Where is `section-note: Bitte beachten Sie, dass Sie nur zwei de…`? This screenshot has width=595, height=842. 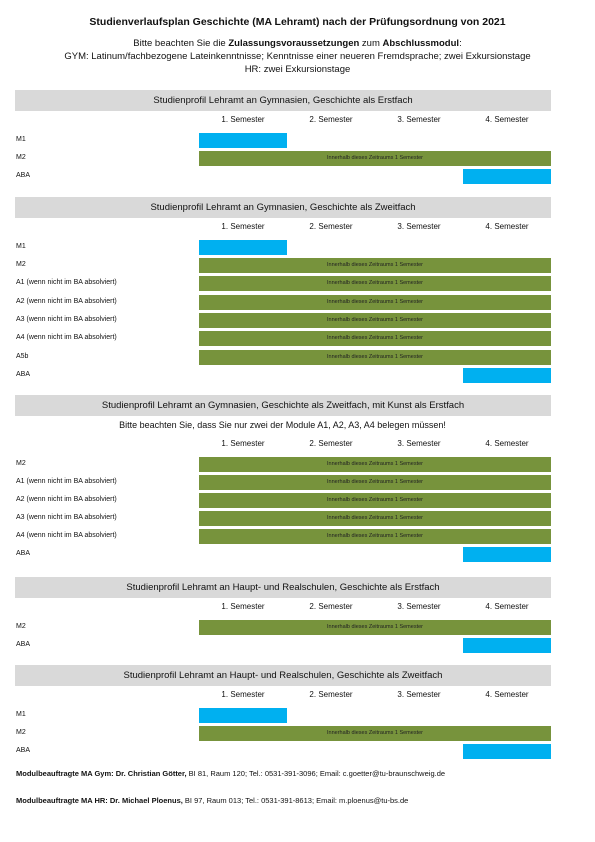 section-note: Bitte beachten Sie, dass Sie nur zwei de… is located at coordinates (282, 425).